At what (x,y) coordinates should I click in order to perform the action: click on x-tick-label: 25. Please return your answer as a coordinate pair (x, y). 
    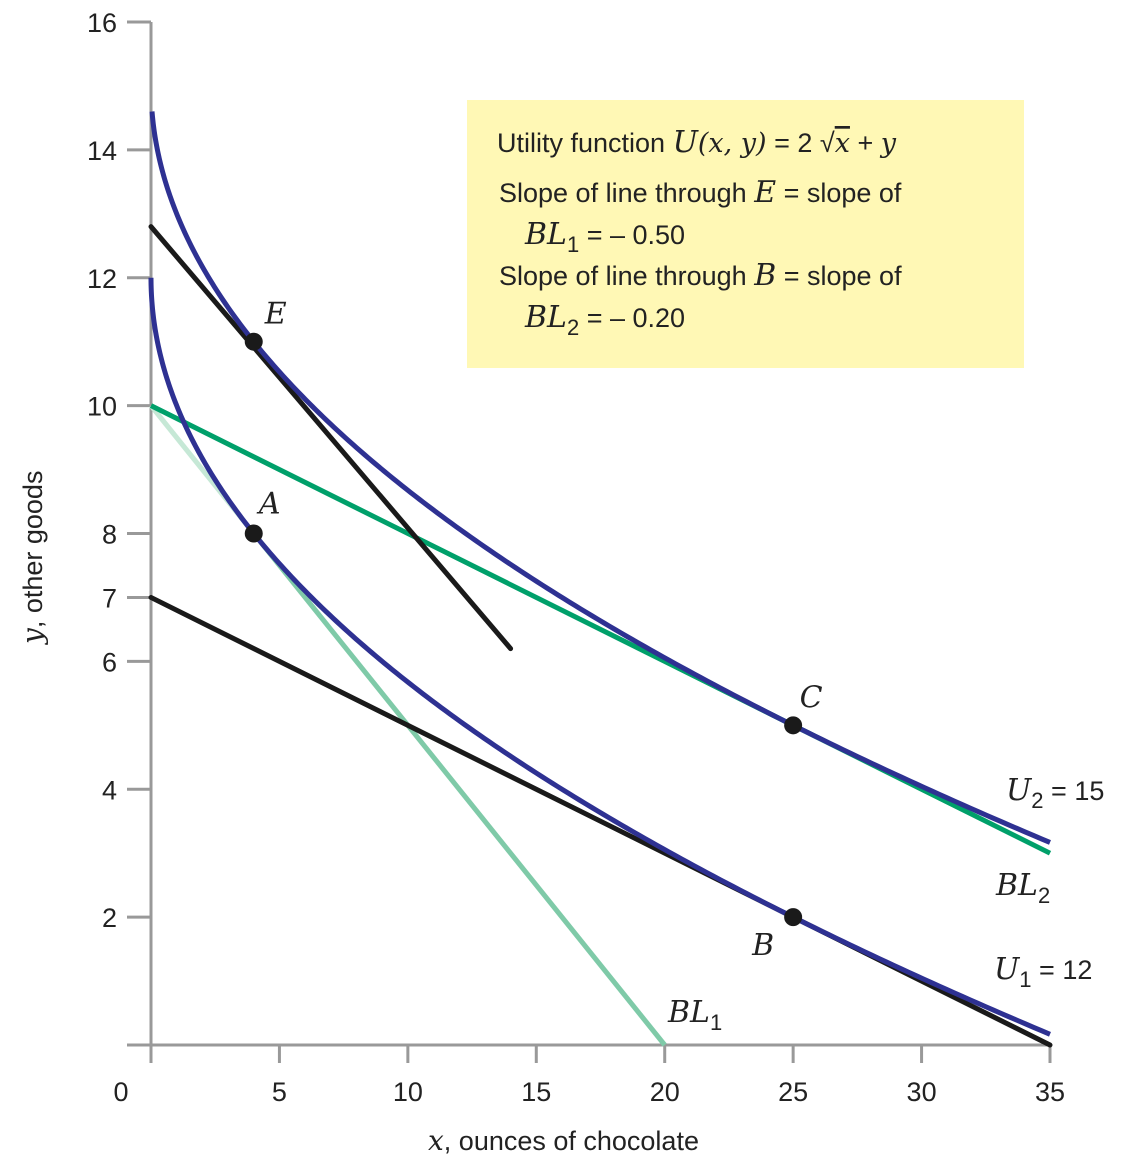
    Looking at the image, I should click on (793, 1092).